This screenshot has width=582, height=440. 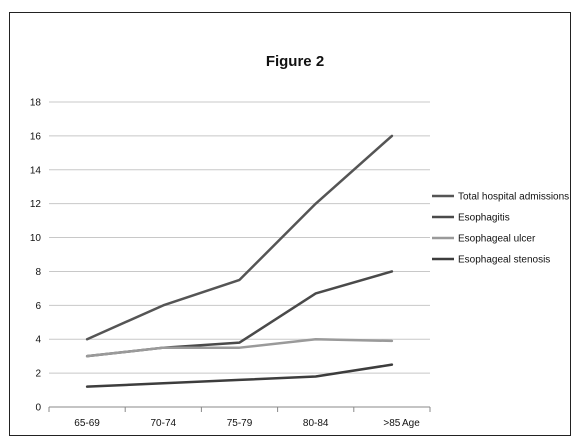 I want to click on legend-label: Esophageal ulcer, so click(x=497, y=239).